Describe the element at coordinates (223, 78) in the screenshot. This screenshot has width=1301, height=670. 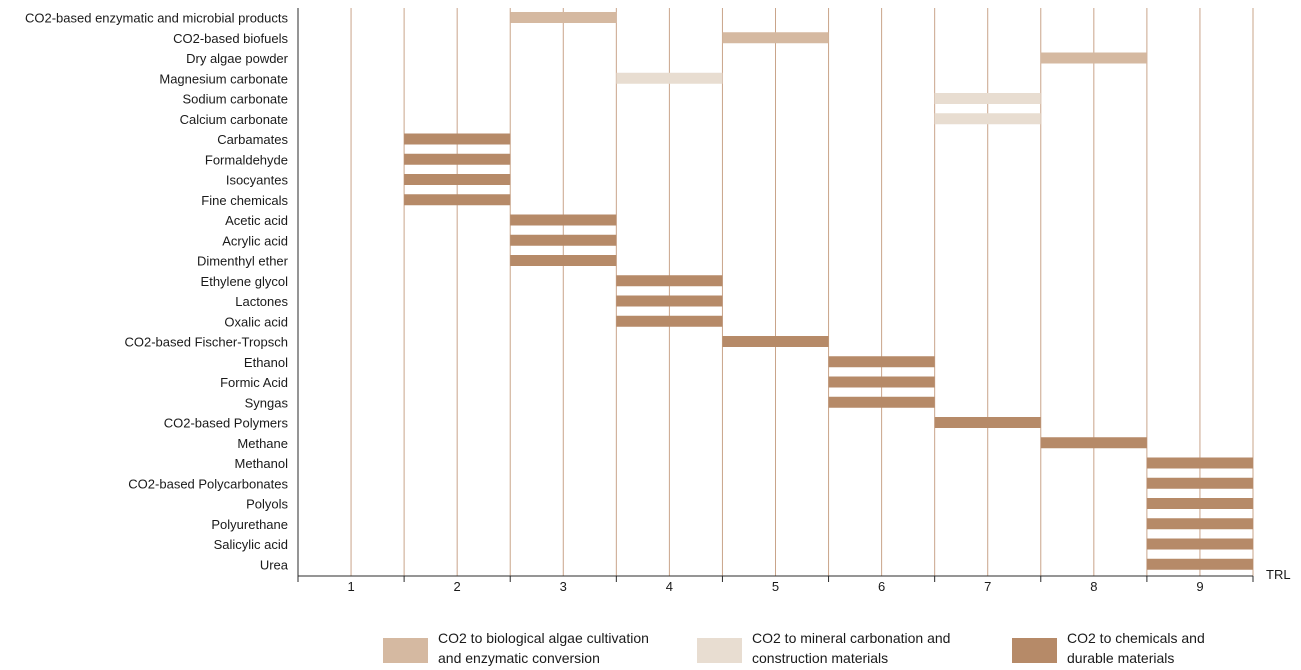
I see `row-label: Magnesium carbonate` at that location.